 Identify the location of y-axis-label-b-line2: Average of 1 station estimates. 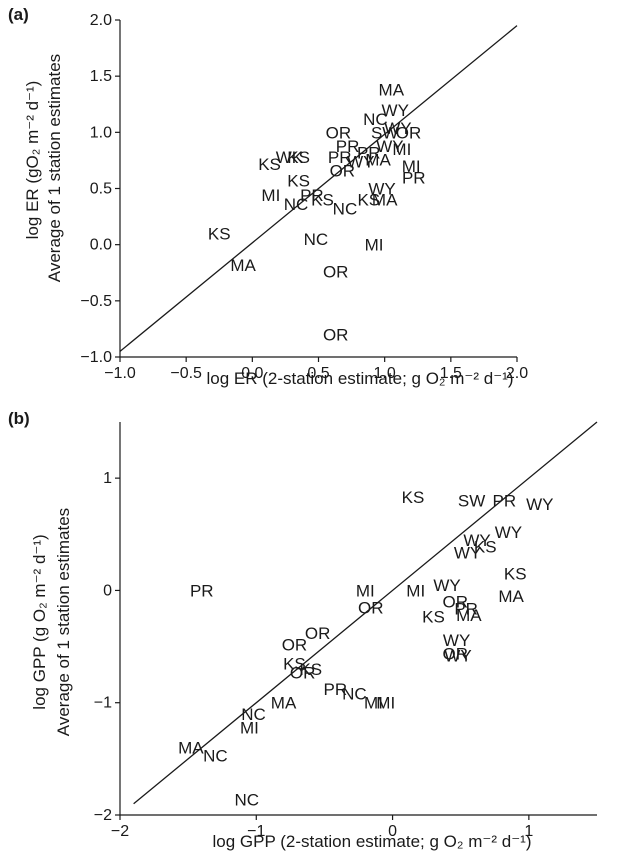
(63, 622).